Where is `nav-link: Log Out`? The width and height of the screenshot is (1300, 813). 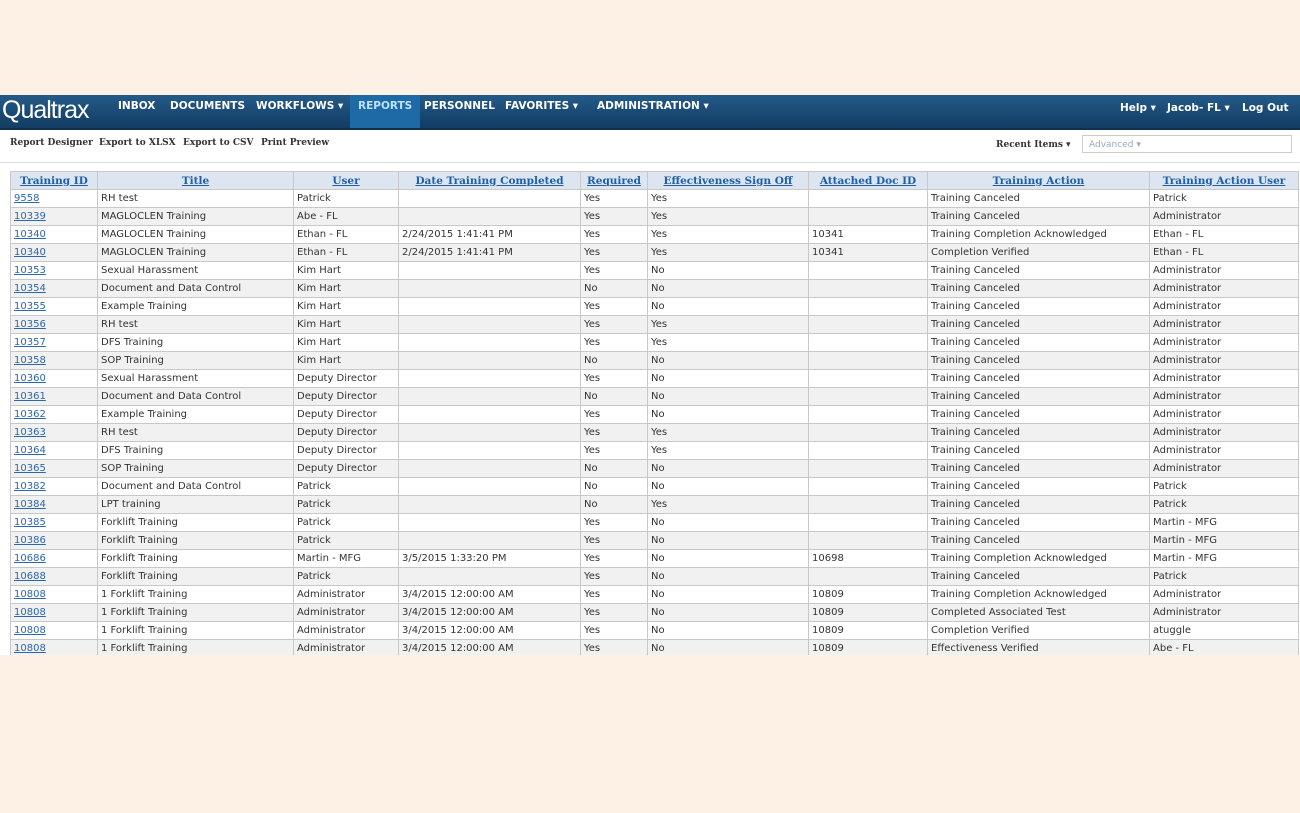
nav-link: Log Out is located at coordinates (1265, 108).